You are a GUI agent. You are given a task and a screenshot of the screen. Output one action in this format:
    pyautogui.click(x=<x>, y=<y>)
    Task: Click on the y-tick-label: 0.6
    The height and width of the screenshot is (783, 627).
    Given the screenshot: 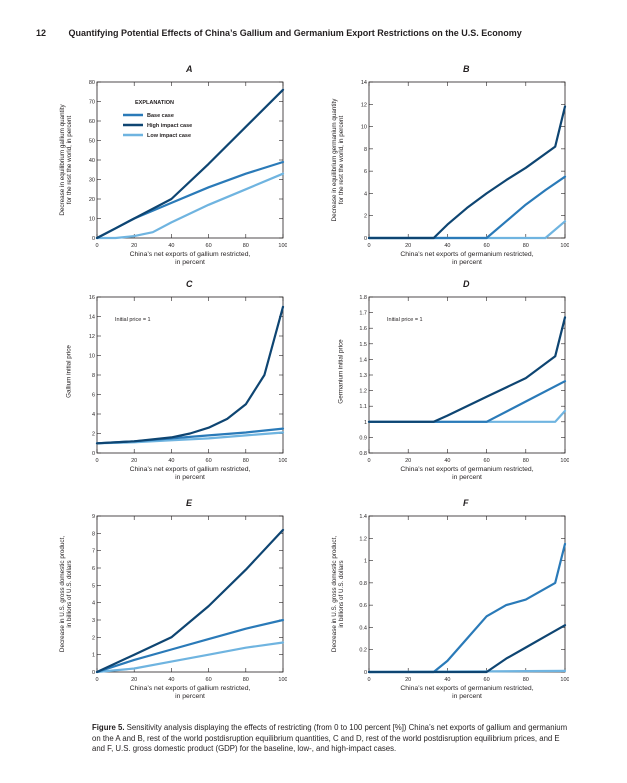 What is the action you would take?
    pyautogui.click(x=363, y=606)
    